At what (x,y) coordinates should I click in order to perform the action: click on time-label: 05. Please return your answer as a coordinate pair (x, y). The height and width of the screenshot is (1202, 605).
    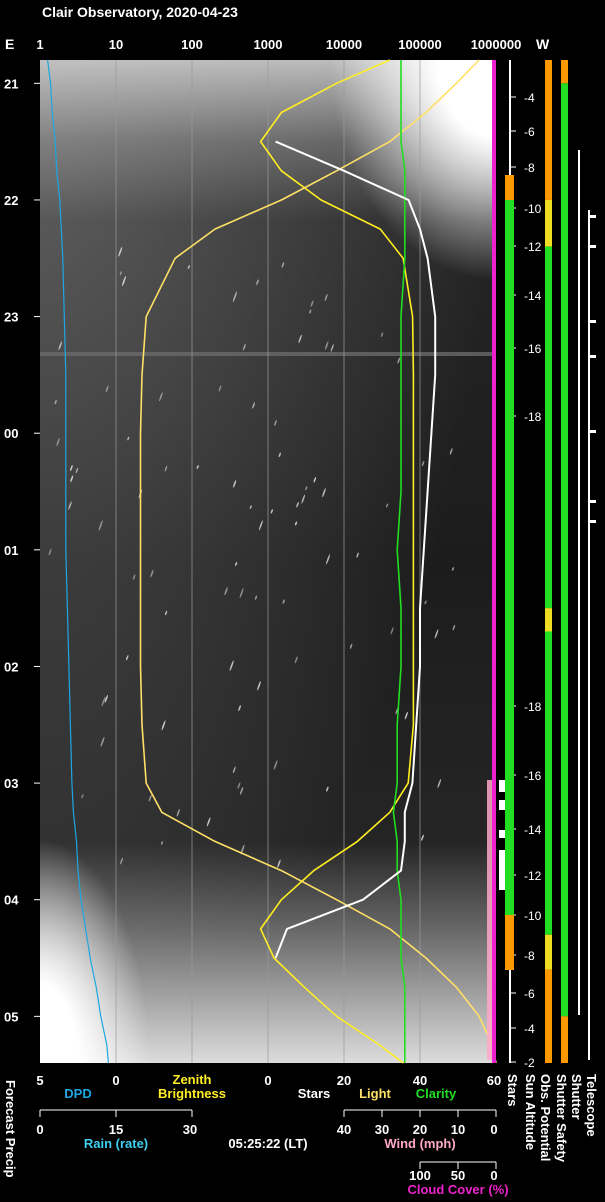
    Looking at the image, I should click on (11, 1016).